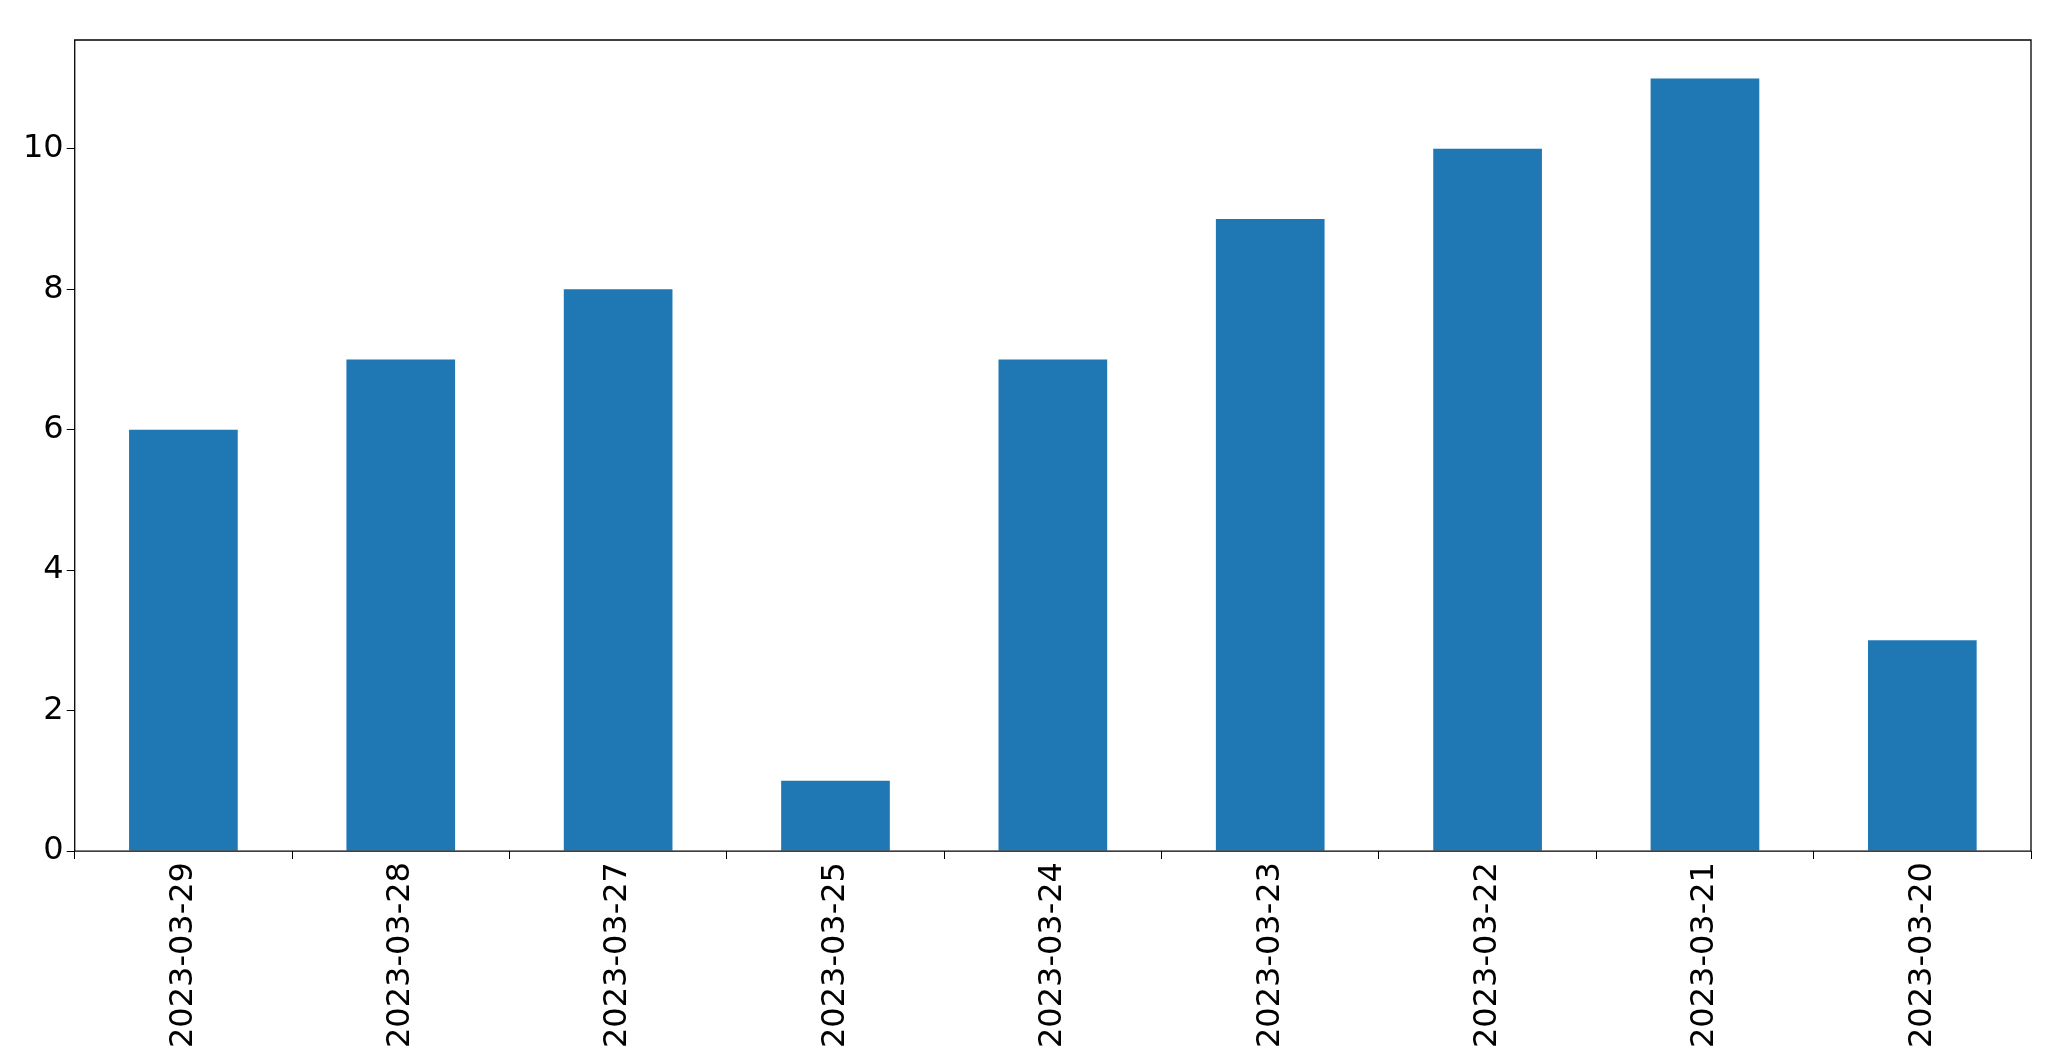 The image size is (2071, 1061). Describe the element at coordinates (53, 286) in the screenshot. I see `y-tick-label: 8` at that location.